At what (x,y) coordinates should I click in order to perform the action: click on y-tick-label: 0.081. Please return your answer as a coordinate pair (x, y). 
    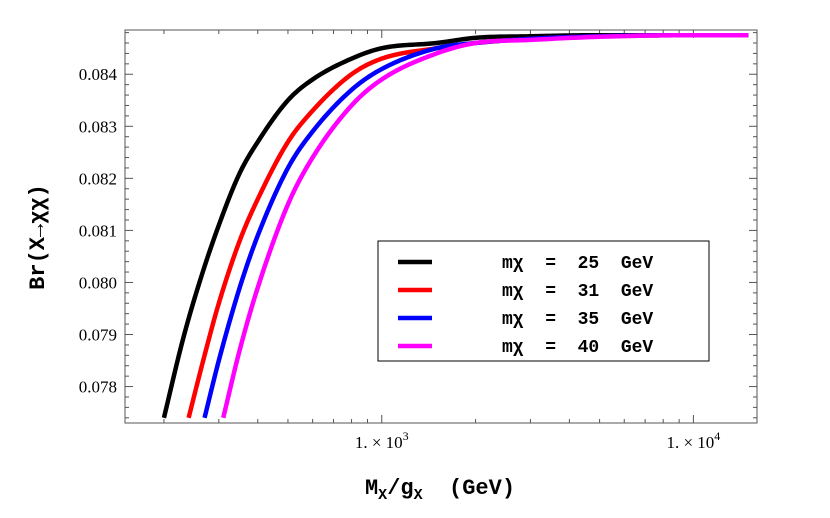
    Looking at the image, I should click on (98, 230).